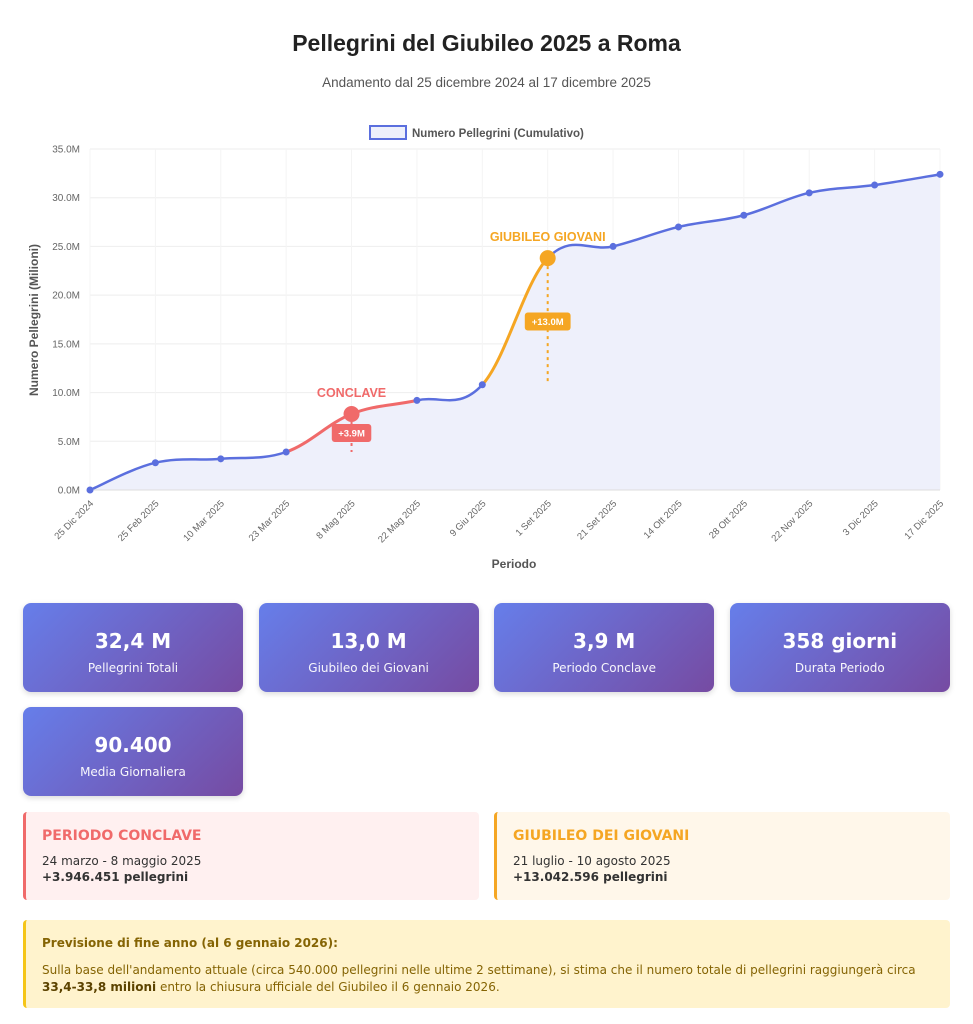 The width and height of the screenshot is (973, 1024). Describe the element at coordinates (139, 521) in the screenshot. I see `x-tick-label: 25 Feb 2025` at that location.